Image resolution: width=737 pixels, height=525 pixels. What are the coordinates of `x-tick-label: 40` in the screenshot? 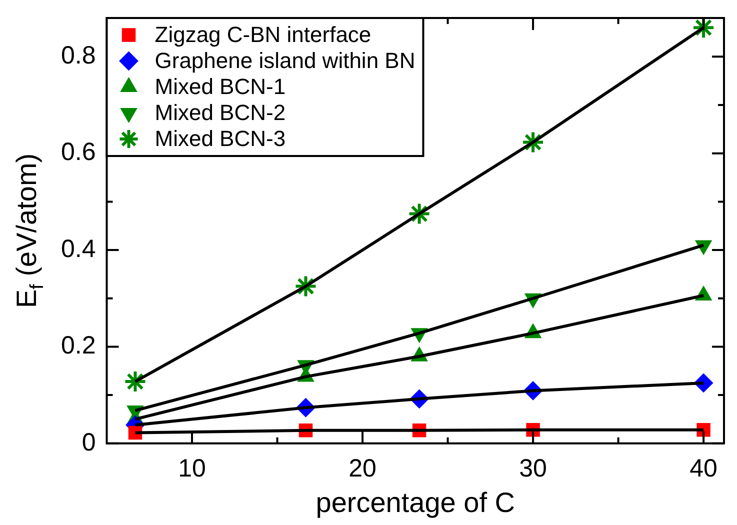 It's located at (704, 468).